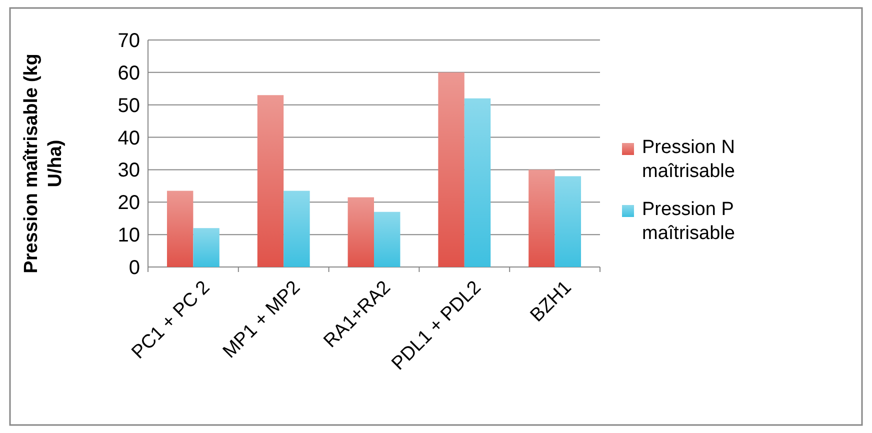 This screenshot has width=872, height=433. What do you see at coordinates (171, 320) in the screenshot?
I see `x-tick-label: PC1 + PC 2` at bounding box center [171, 320].